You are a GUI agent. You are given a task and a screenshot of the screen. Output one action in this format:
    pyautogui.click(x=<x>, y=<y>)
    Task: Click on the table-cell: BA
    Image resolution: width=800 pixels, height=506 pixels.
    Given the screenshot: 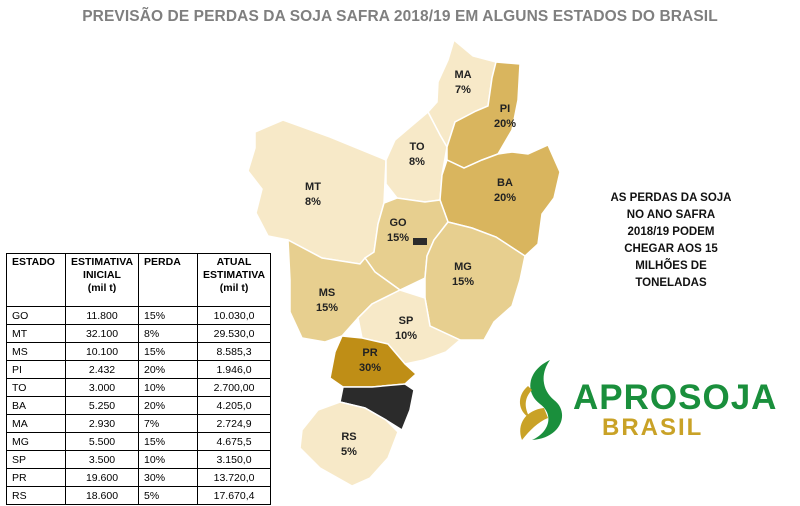 What is the action you would take?
    pyautogui.click(x=36, y=405)
    